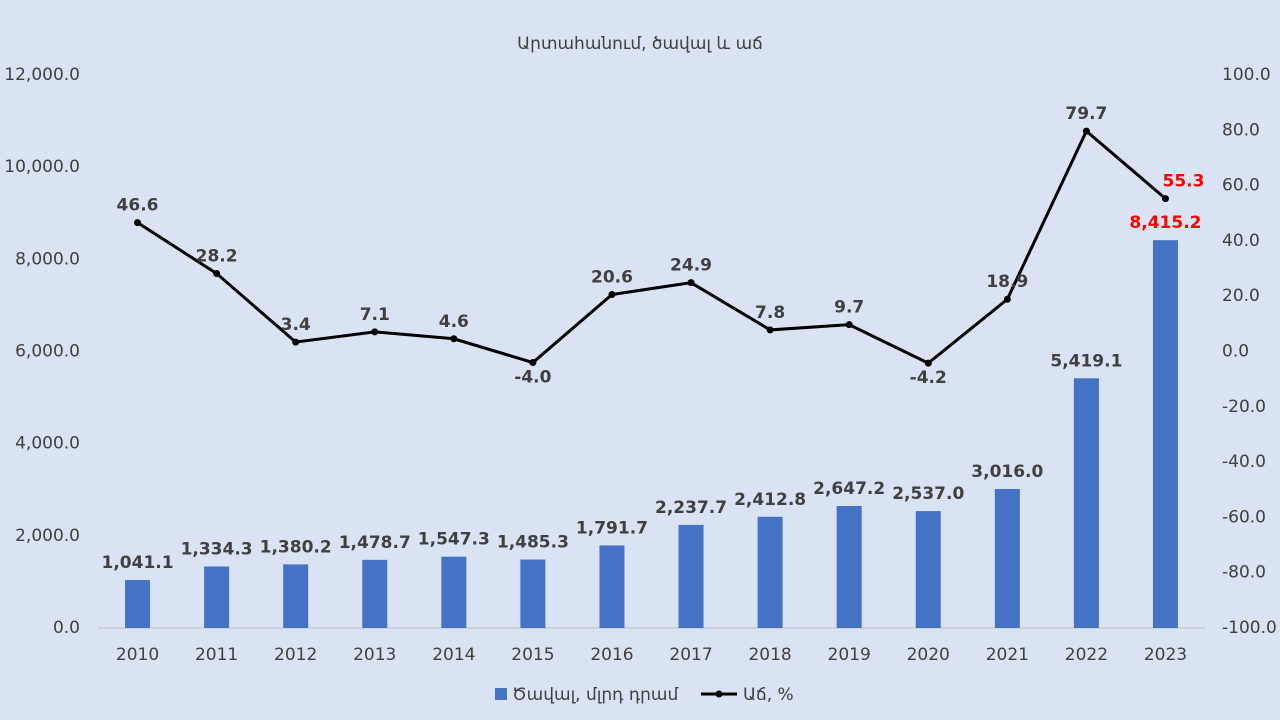 The width and height of the screenshot is (1280, 720). I want to click on x-tick-label: 2019, so click(849, 655).